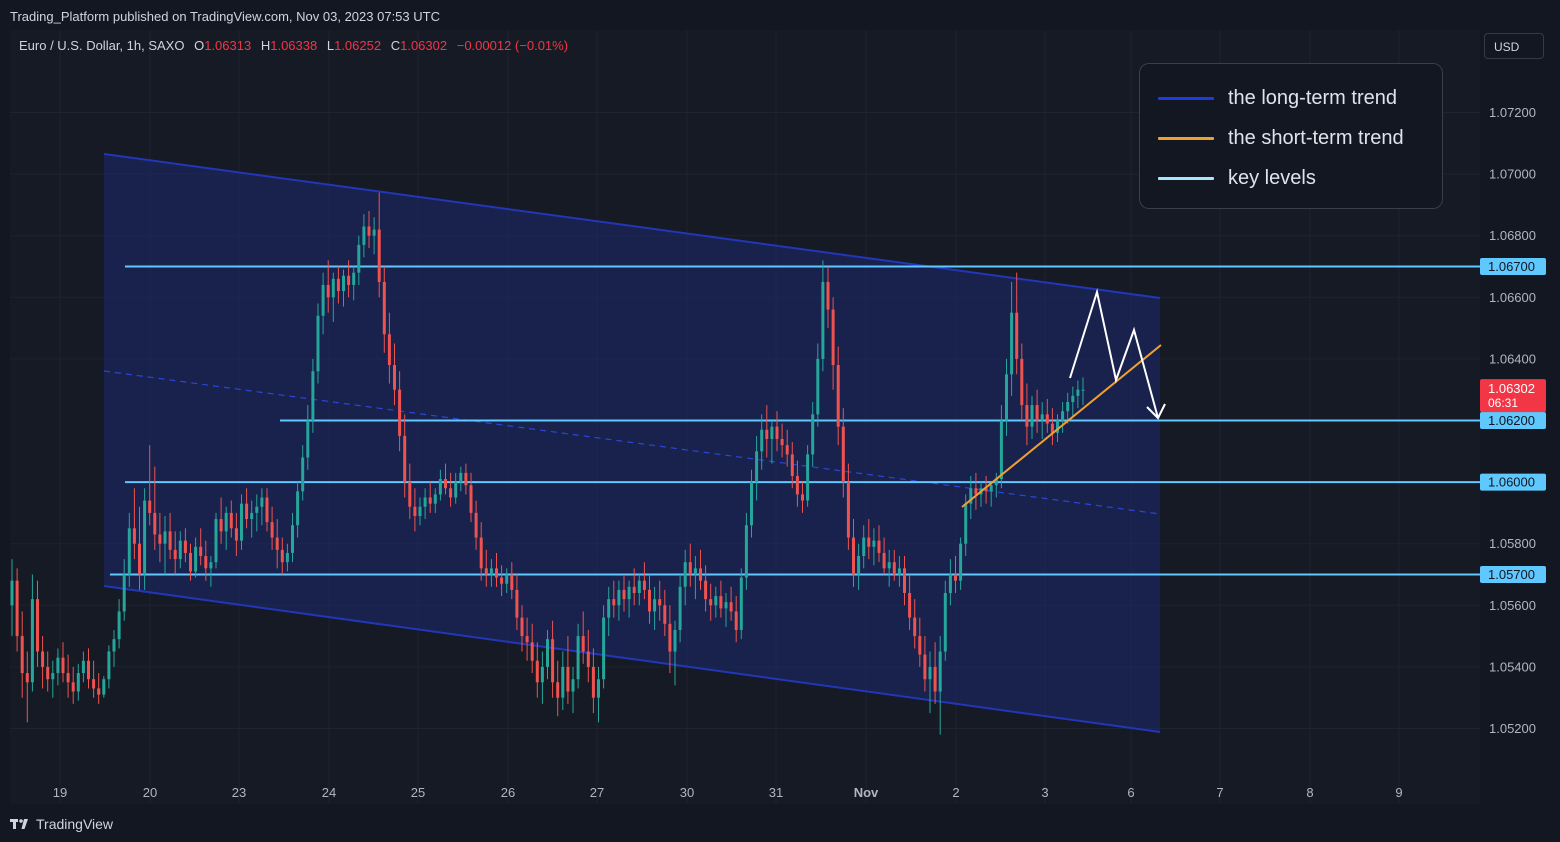 Image resolution: width=1560 pixels, height=842 pixels. What do you see at coordinates (1186, 178) in the screenshot?
I see `legend-swatch-key-levels` at bounding box center [1186, 178].